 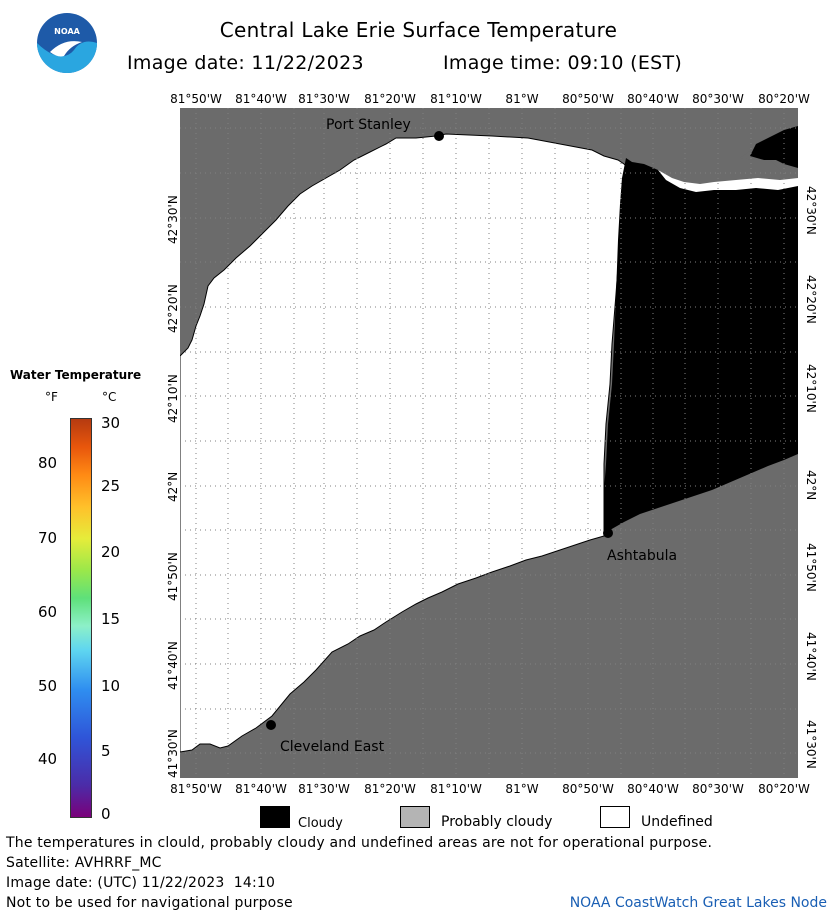 What do you see at coordinates (111, 686) in the screenshot?
I see `c-label: 10` at bounding box center [111, 686].